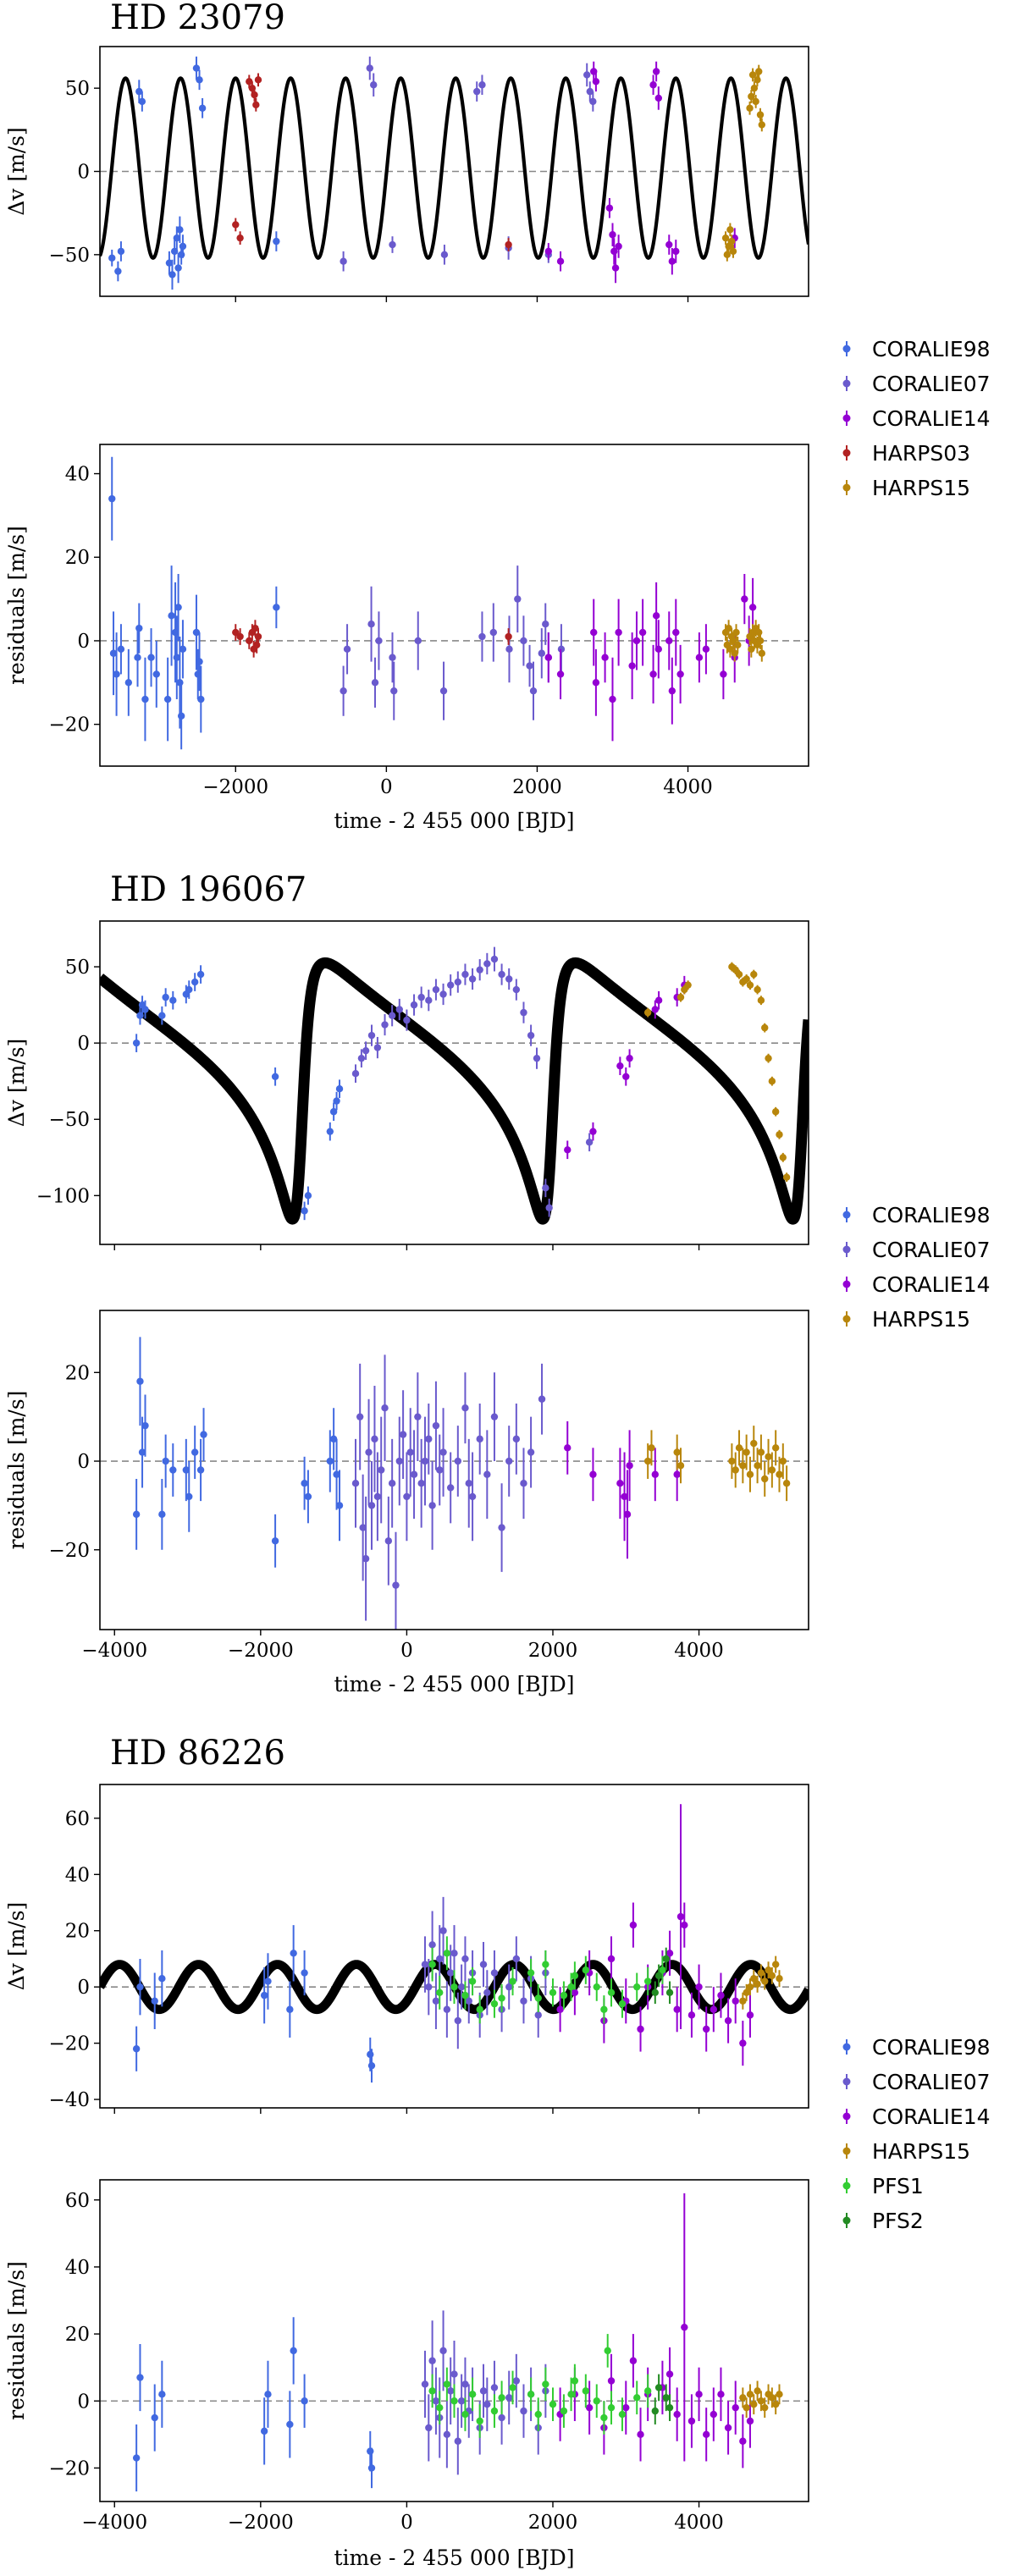  I want to click on legend-label: CORALIE07, so click(931, 2082).